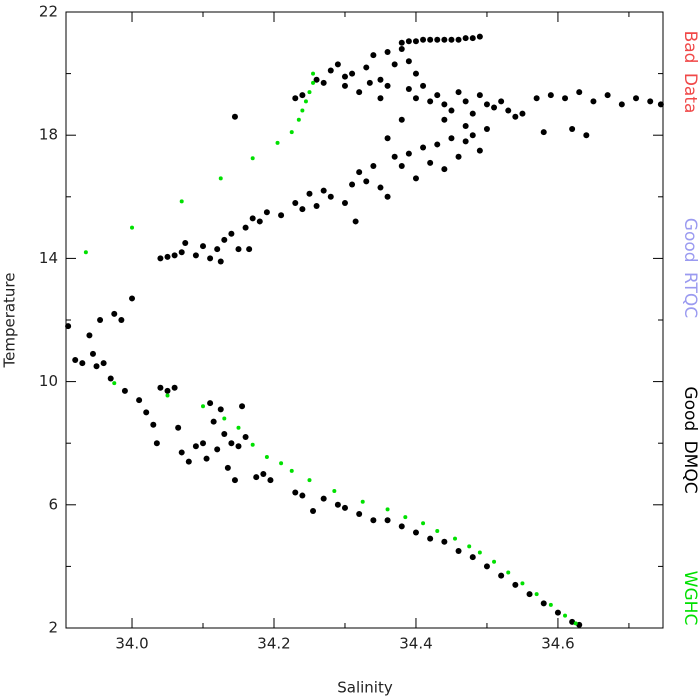 This screenshot has height=700, width=700. I want to click on legend-label: Bad Data, so click(690, 72).